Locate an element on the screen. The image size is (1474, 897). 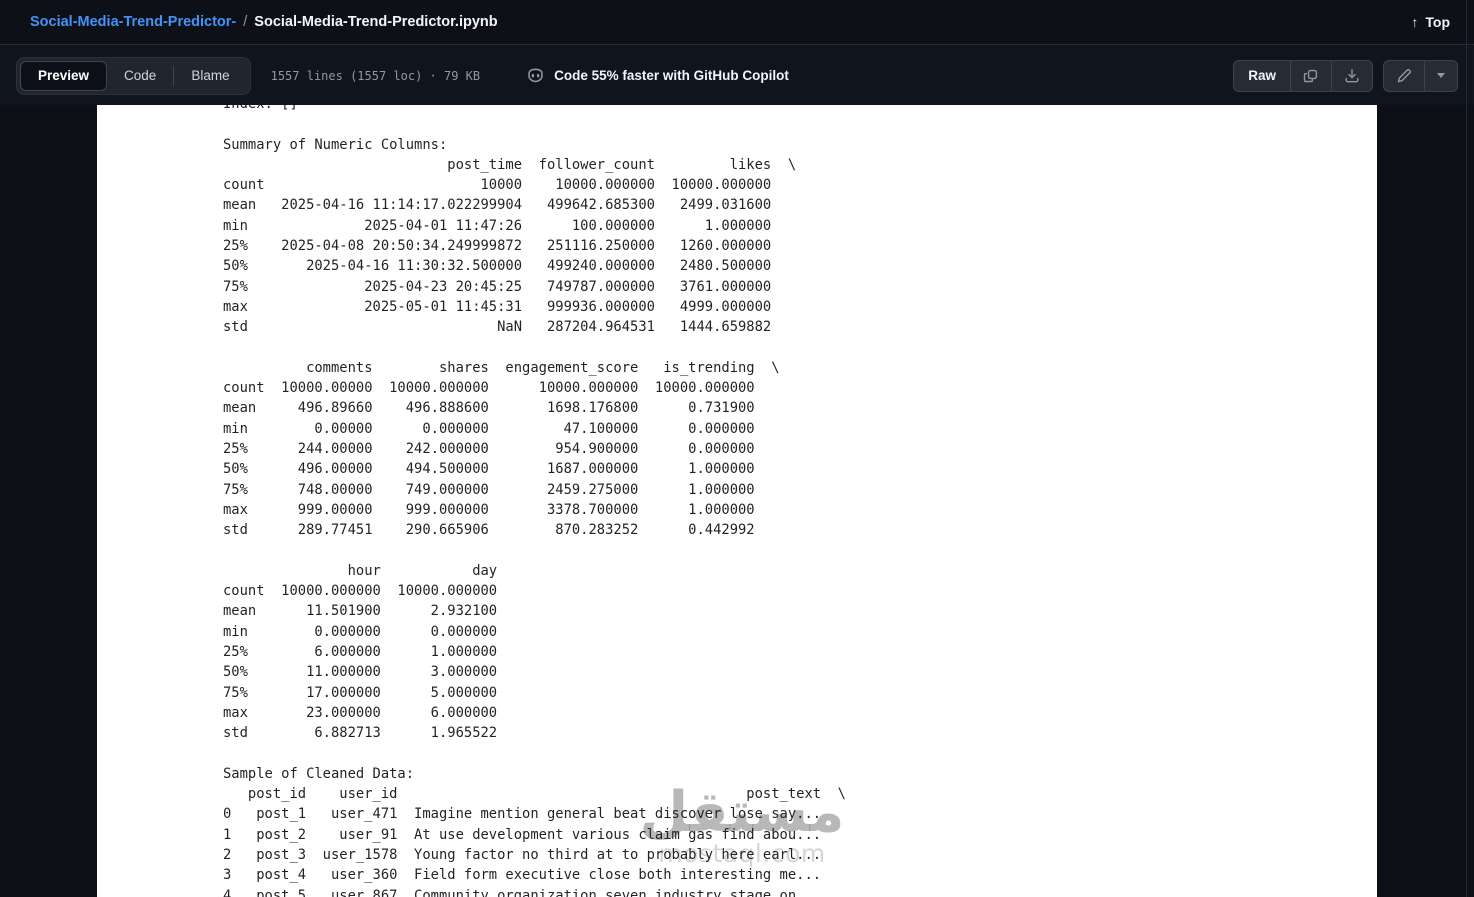
raw-button-group: Raw is located at coordinates (1303, 75).